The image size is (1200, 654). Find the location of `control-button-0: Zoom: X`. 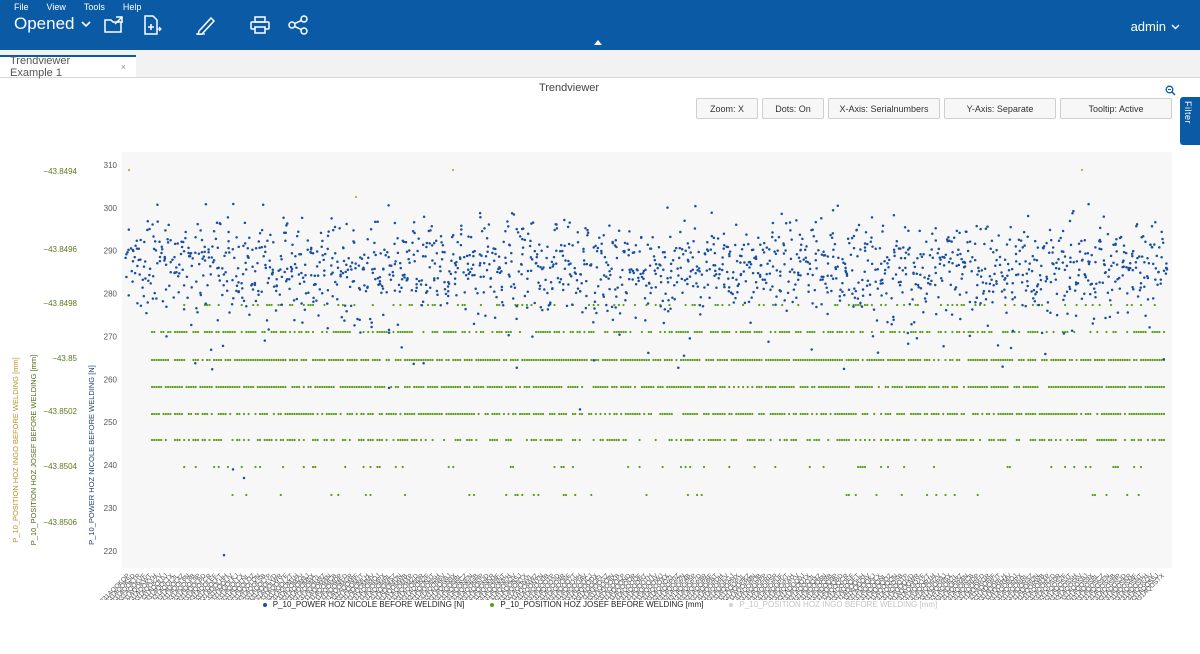

control-button-0: Zoom: X is located at coordinates (727, 108).